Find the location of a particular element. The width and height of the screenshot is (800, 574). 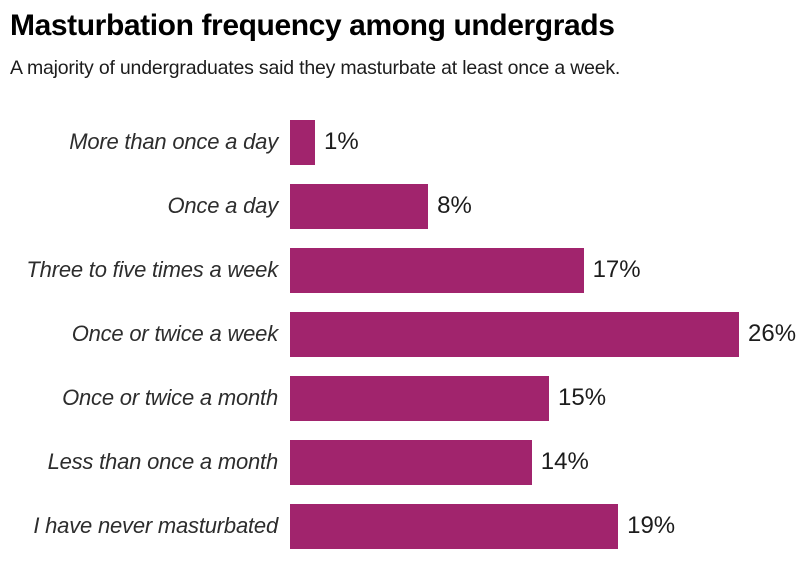

chart-row: I have never masturbated 19% is located at coordinates (400, 526).